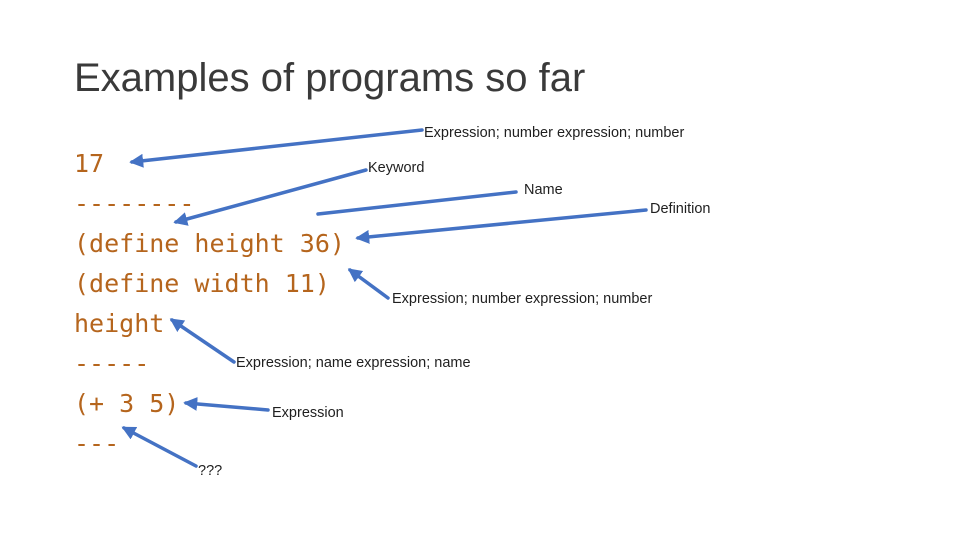 Image resolution: width=960 pixels, height=540 pixels. Describe the element at coordinates (127, 403) in the screenshot. I see `code-line-addition: (+ 3 5)` at that location.